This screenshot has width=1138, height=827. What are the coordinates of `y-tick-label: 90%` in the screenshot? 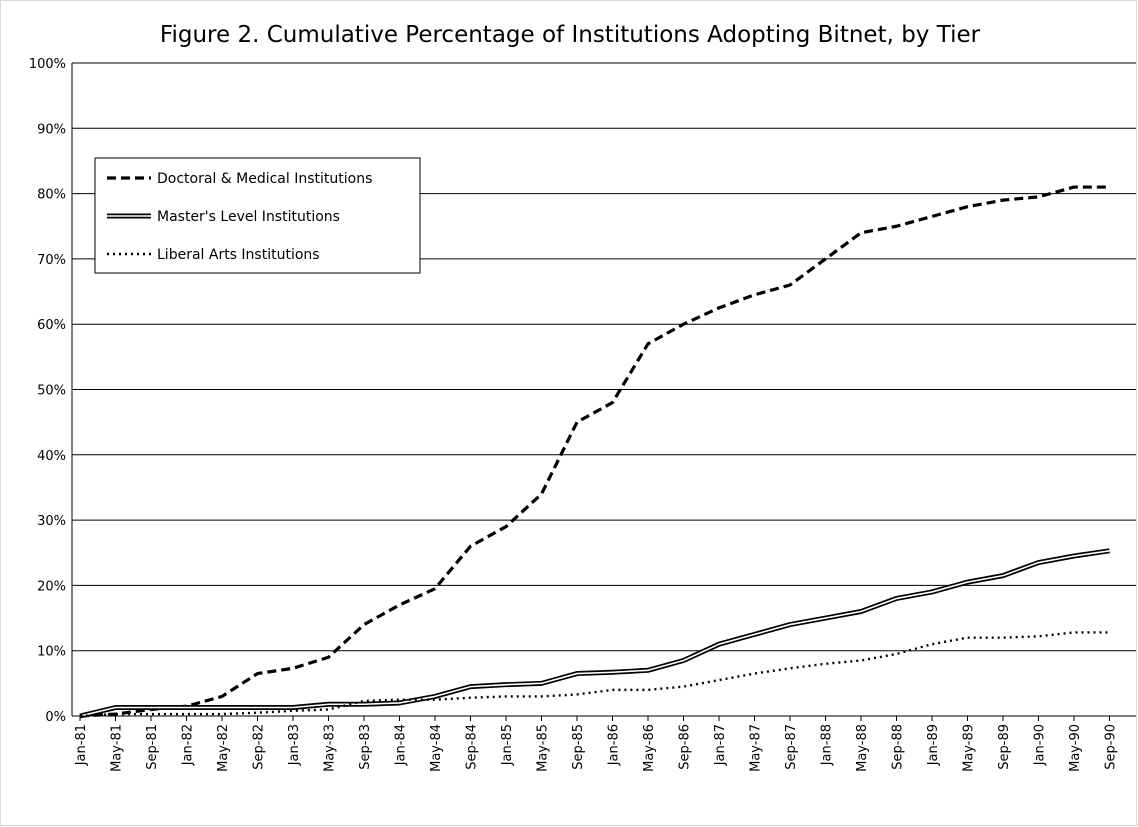 It's located at (51, 129).